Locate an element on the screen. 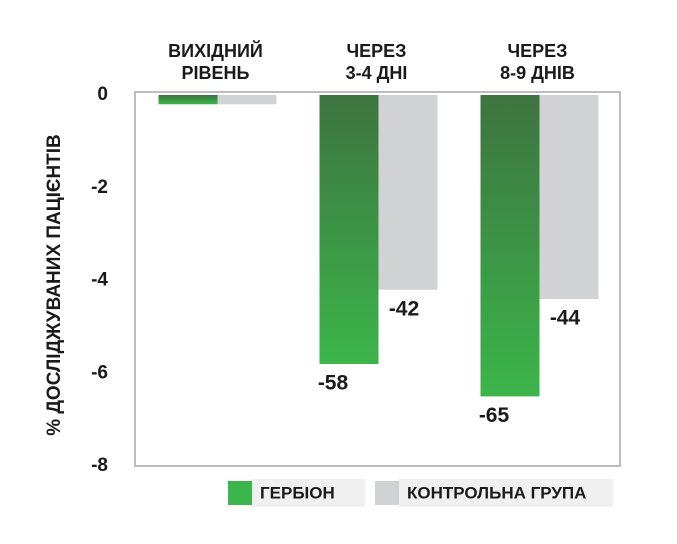 This screenshot has width=677, height=544. x-category-label: ВИХІДНИЙ is located at coordinates (215, 50).